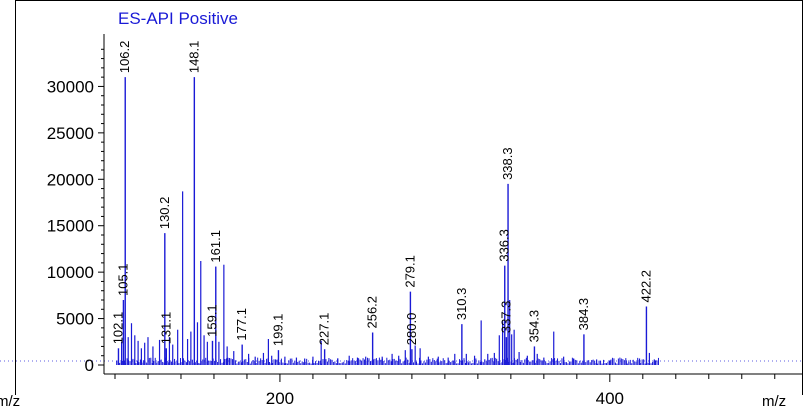  Describe the element at coordinates (178, 18) in the screenshot. I see `chart-title: ES-API Positive` at that location.